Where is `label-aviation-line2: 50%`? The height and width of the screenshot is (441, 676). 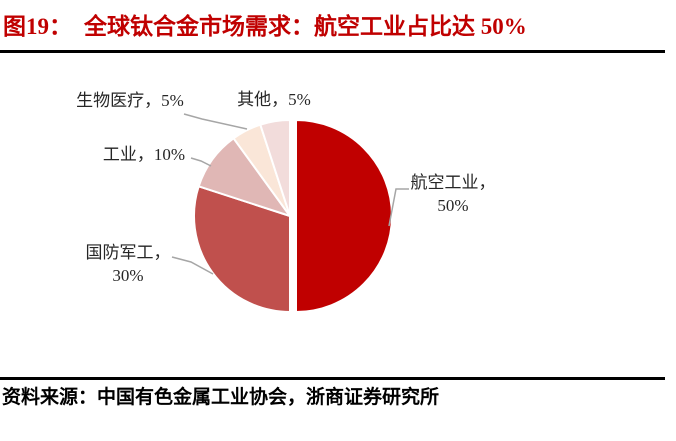
label-aviation-line2: 50% is located at coordinates (453, 205).